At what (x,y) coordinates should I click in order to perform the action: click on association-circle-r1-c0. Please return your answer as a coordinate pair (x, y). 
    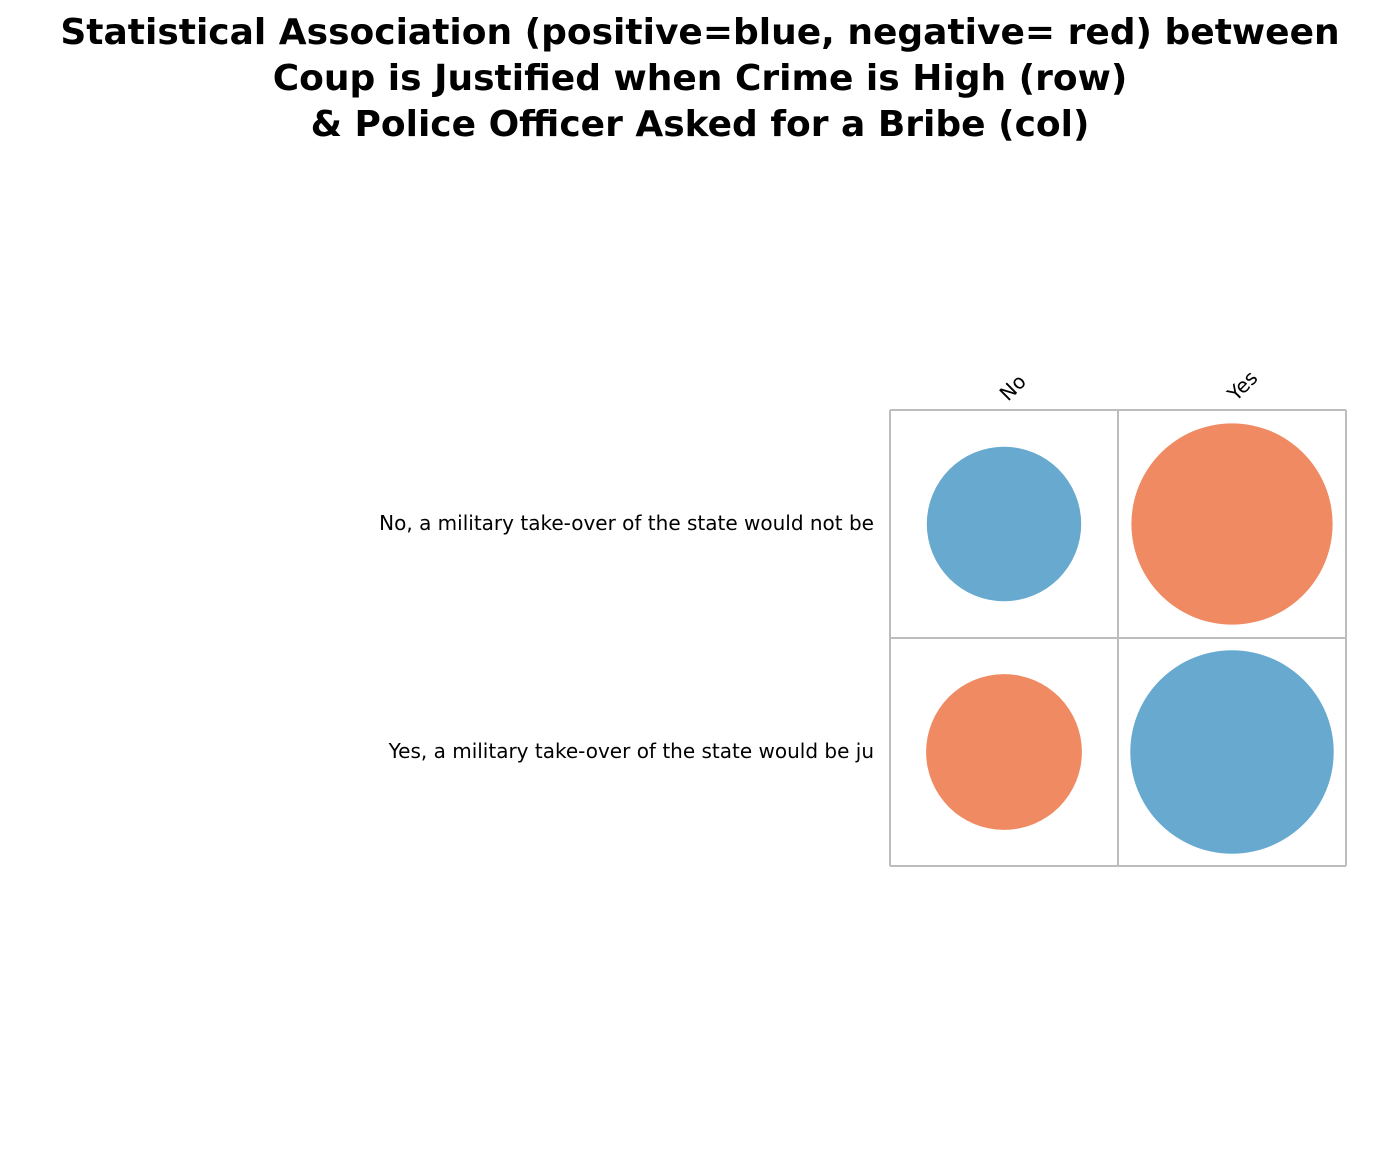
    Looking at the image, I should click on (1004, 752).